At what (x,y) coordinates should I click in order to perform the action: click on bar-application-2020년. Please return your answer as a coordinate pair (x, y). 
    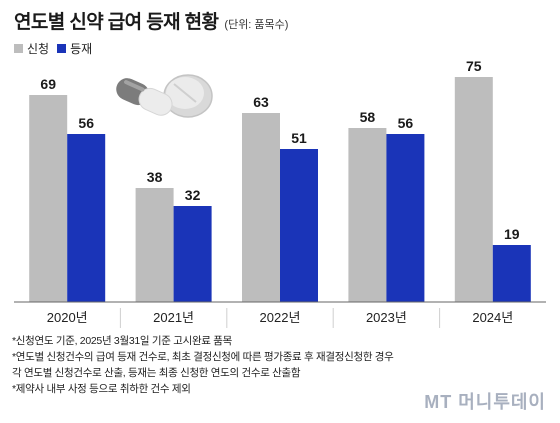
    Looking at the image, I should click on (48, 198).